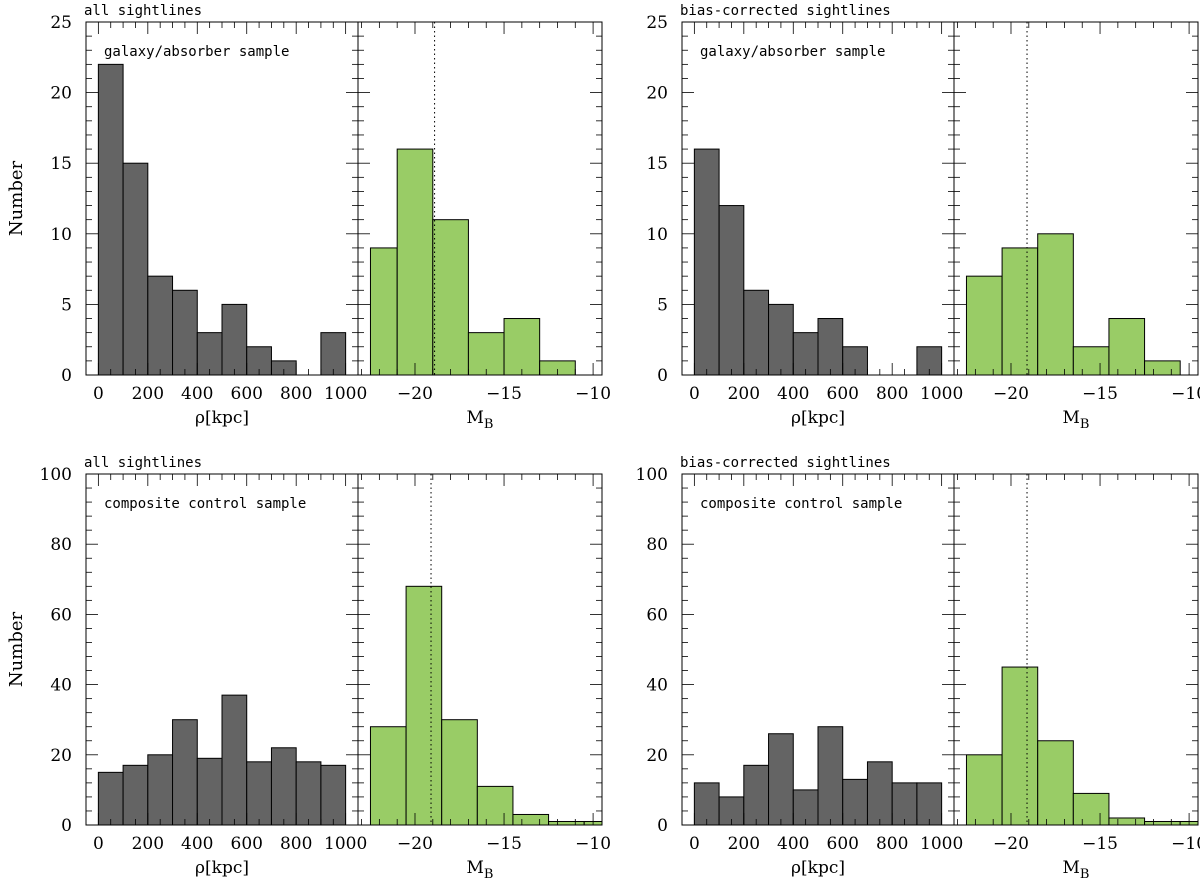  Describe the element at coordinates (657, 686) in the screenshot. I see `y-tick-label: 40` at that location.